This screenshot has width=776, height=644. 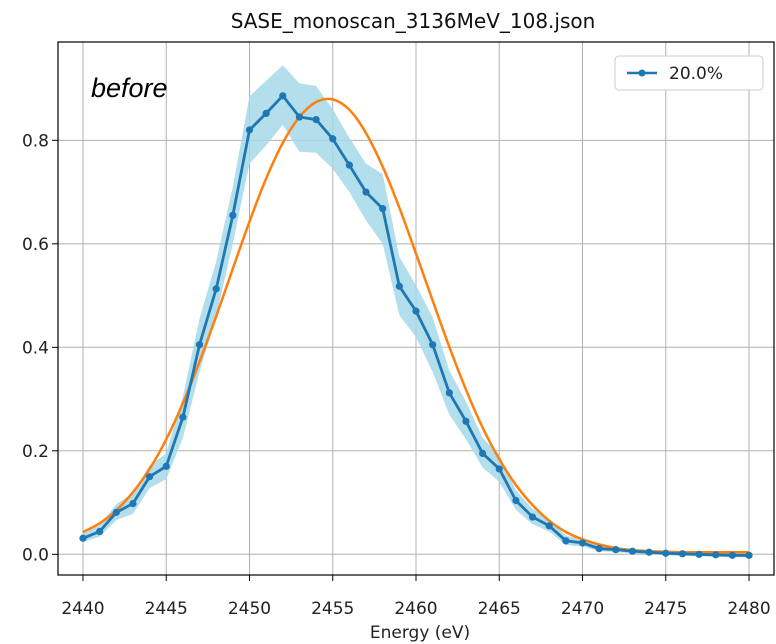 What do you see at coordinates (582, 609) in the screenshot?
I see `x-tick-label: 2470` at bounding box center [582, 609].